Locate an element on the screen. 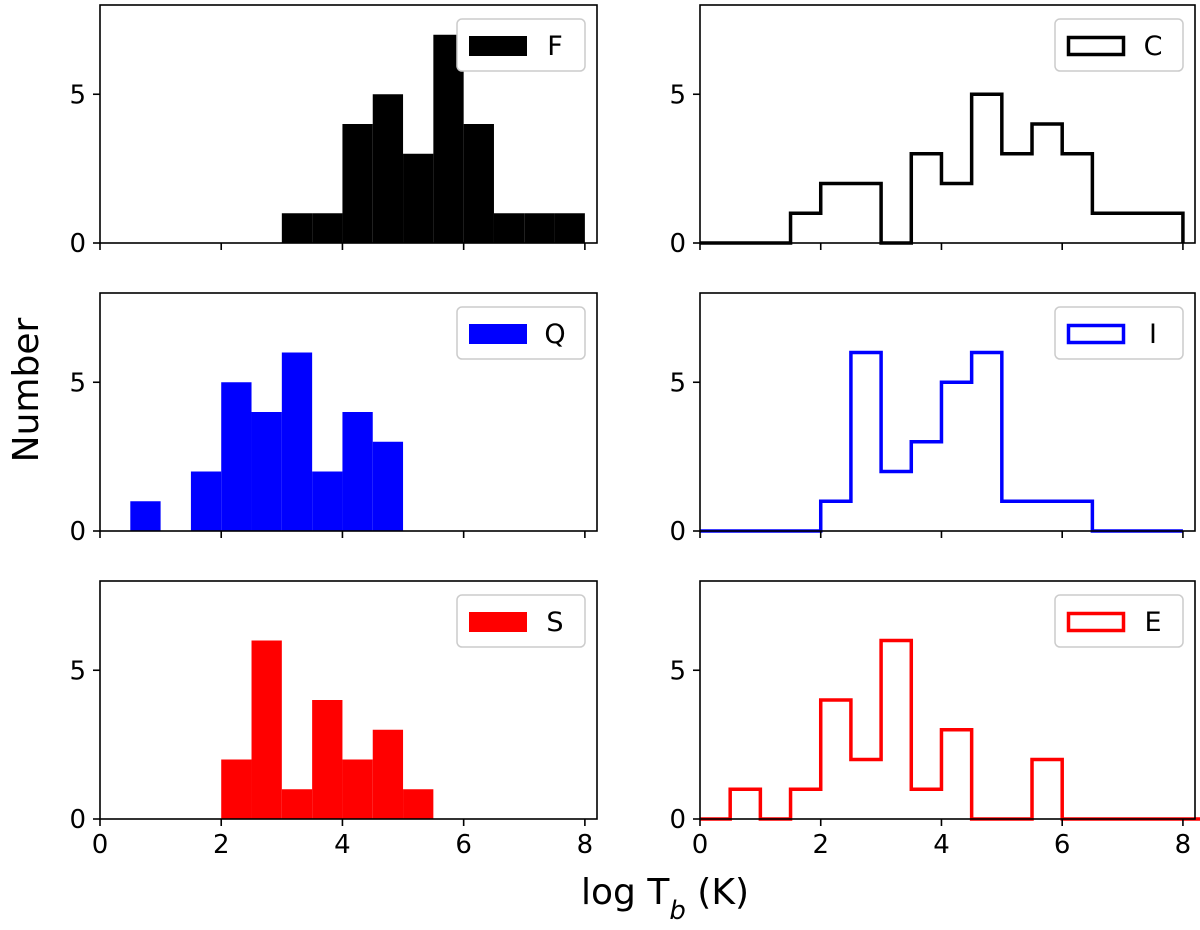 The width and height of the screenshot is (1200, 930). legend: E is located at coordinates (1119, 621).